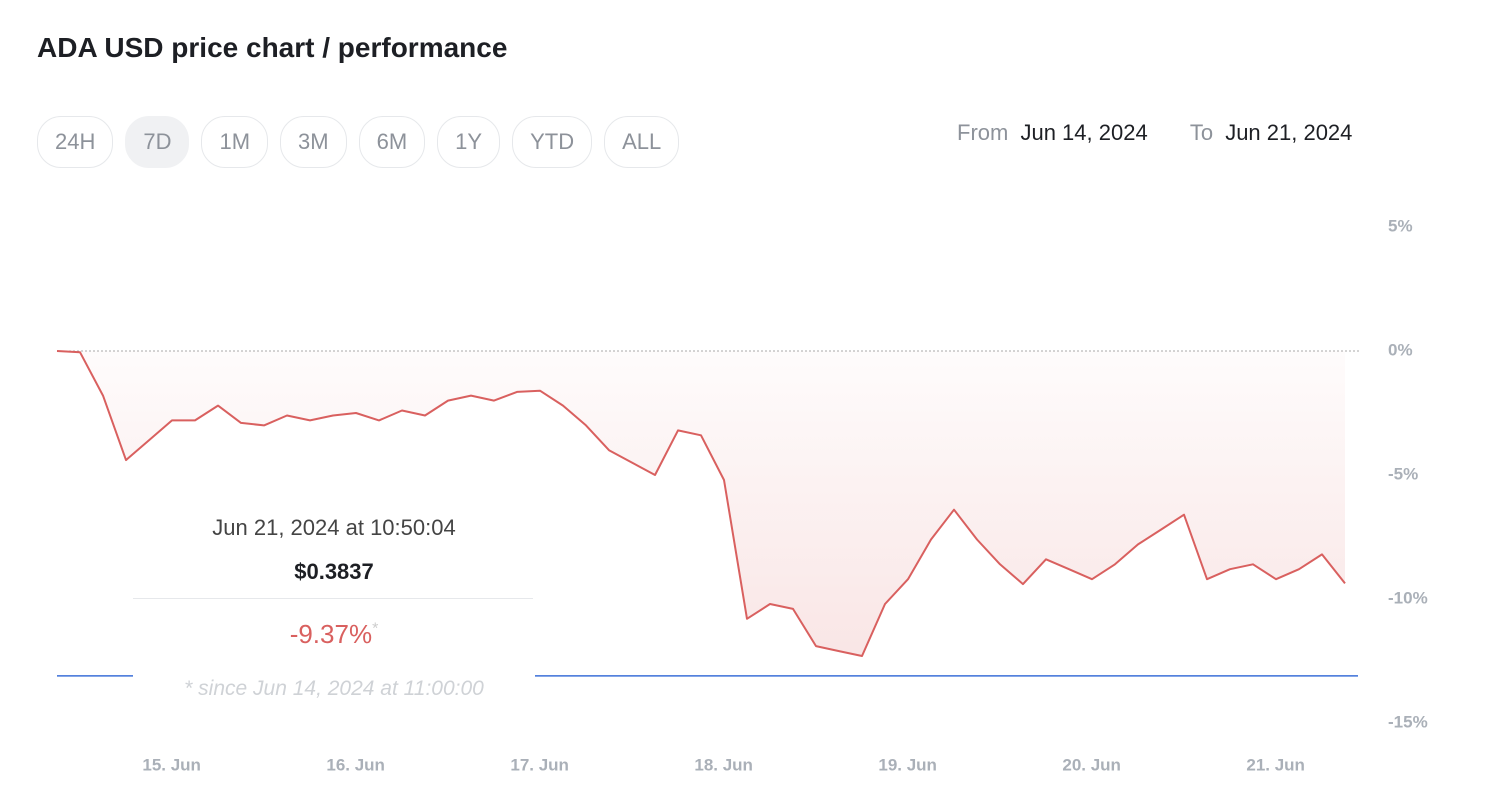 Image resolution: width=1500 pixels, height=812 pixels. What do you see at coordinates (1091, 764) in the screenshot?
I see `x-tick-label: 20. Jun` at bounding box center [1091, 764].